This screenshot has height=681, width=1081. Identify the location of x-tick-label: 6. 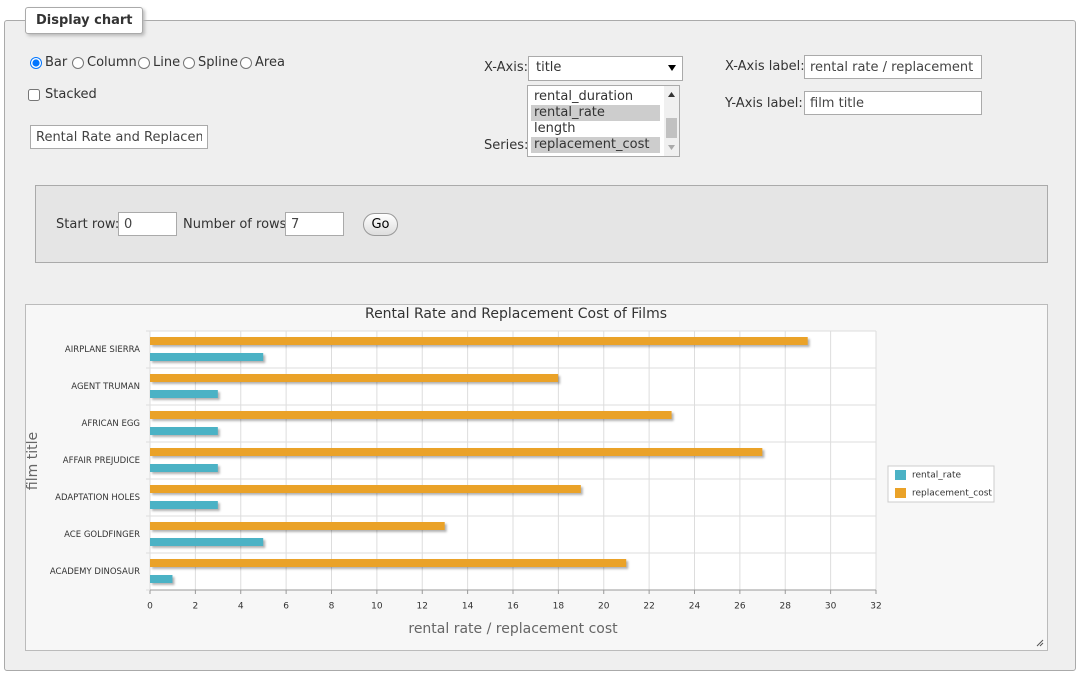
(286, 607).